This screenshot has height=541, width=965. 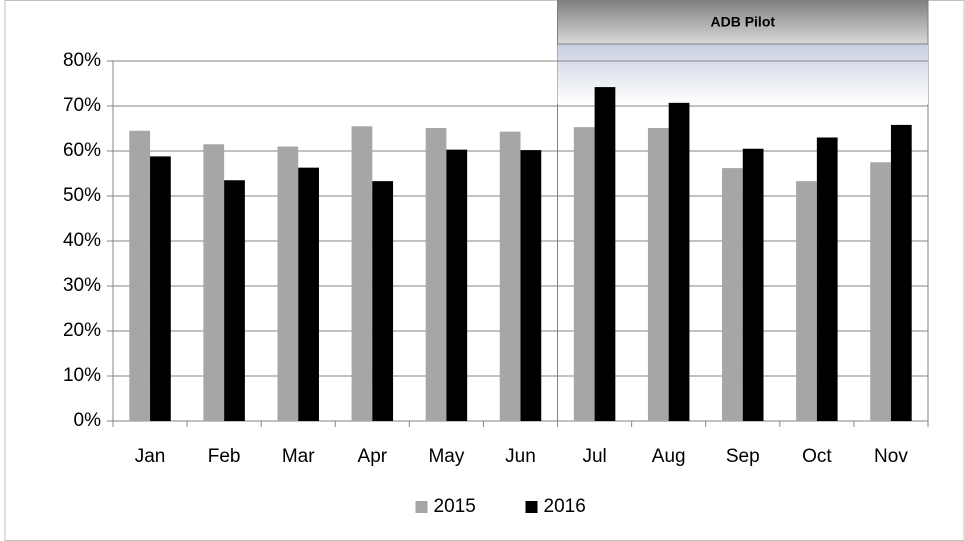 What do you see at coordinates (455, 506) in the screenshot?
I see `legend-label: 2015` at bounding box center [455, 506].